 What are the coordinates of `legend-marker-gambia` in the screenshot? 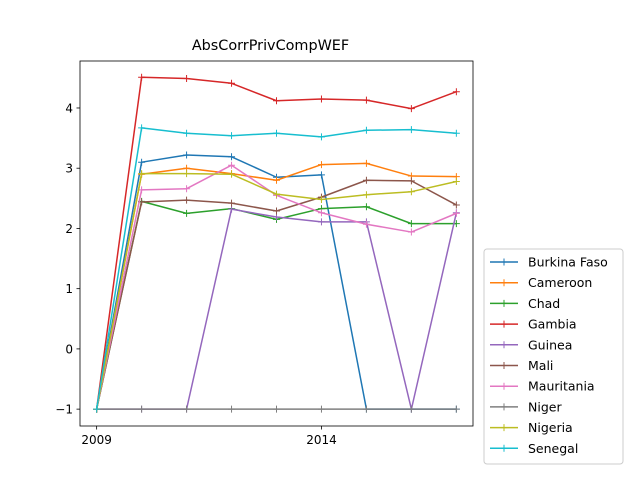 It's located at (504, 324).